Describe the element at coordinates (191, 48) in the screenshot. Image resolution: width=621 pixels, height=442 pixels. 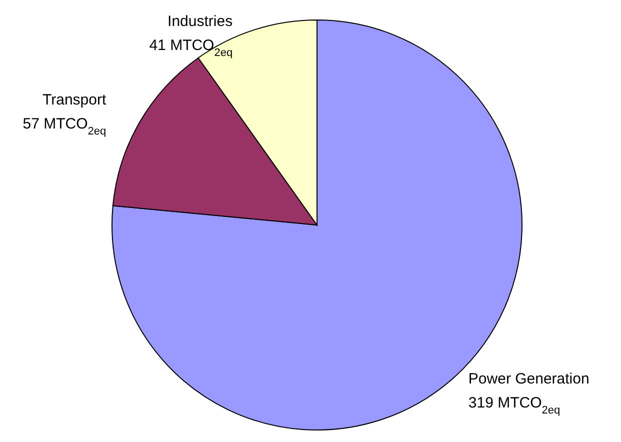
I see `data-label: 41 MTCO$_{2eq}$` at that location.